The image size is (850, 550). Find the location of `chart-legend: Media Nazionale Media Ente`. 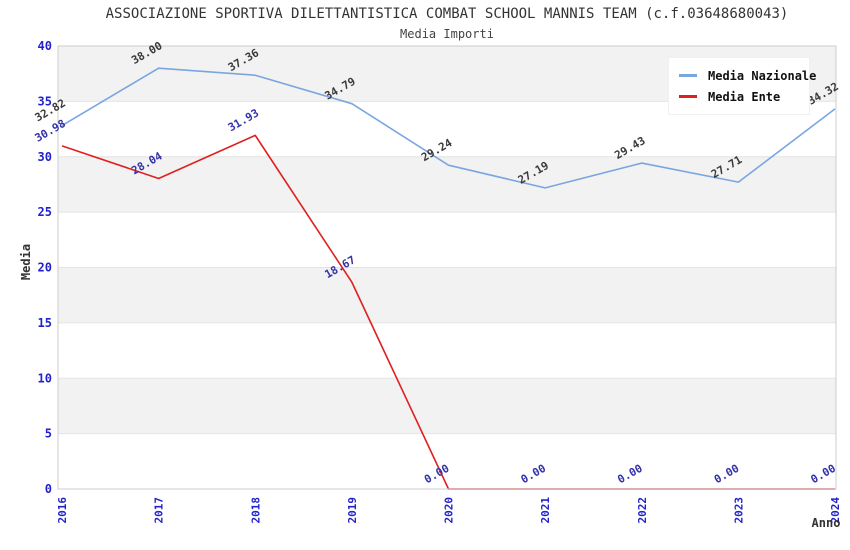

chart-legend: Media Nazionale Media Ente is located at coordinates (742, 86).